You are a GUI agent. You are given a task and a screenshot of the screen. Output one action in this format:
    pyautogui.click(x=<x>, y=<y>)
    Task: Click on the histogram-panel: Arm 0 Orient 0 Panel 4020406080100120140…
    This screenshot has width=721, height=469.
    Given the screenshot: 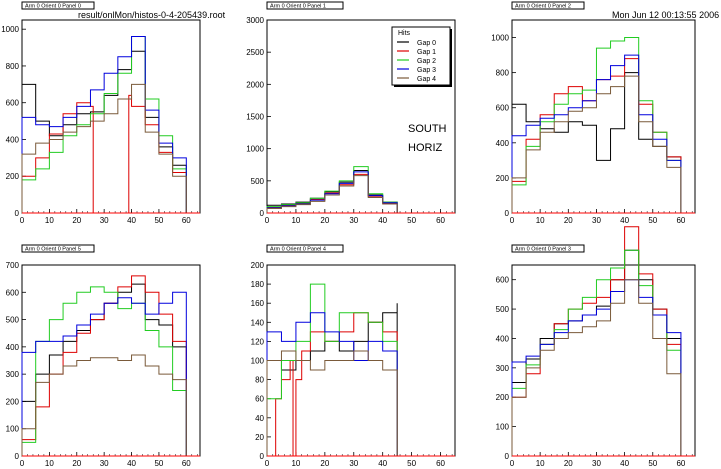 What is the action you would take?
    pyautogui.click(x=353, y=356)
    